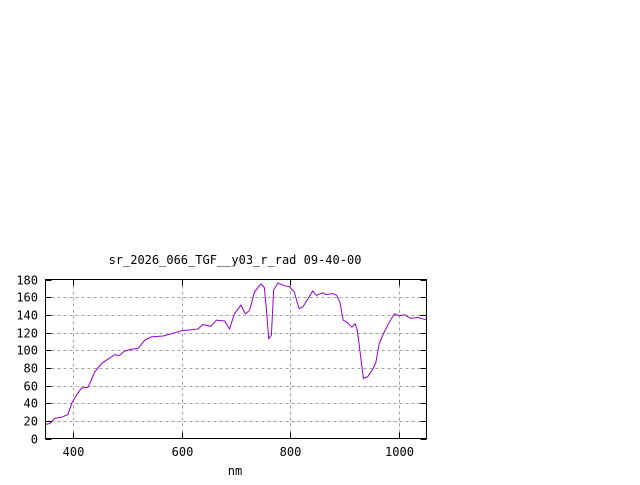  What do you see at coordinates (27, 351) in the screenshot?
I see `y-tick-label: 100` at bounding box center [27, 351].